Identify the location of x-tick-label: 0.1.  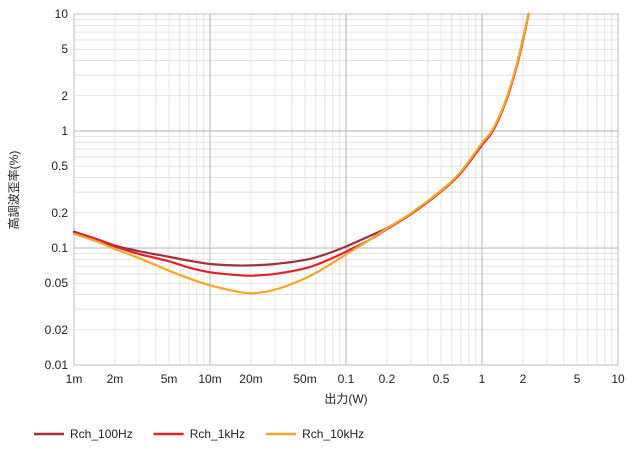
(346, 379).